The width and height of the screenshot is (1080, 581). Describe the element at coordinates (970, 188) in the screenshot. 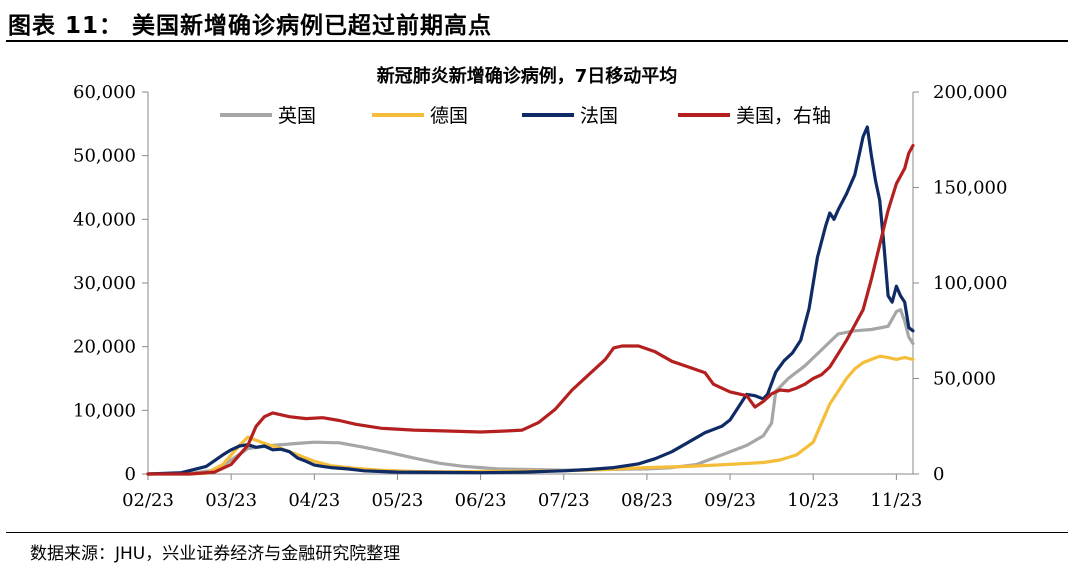

I see `right-y-tick-label: 150,000` at that location.